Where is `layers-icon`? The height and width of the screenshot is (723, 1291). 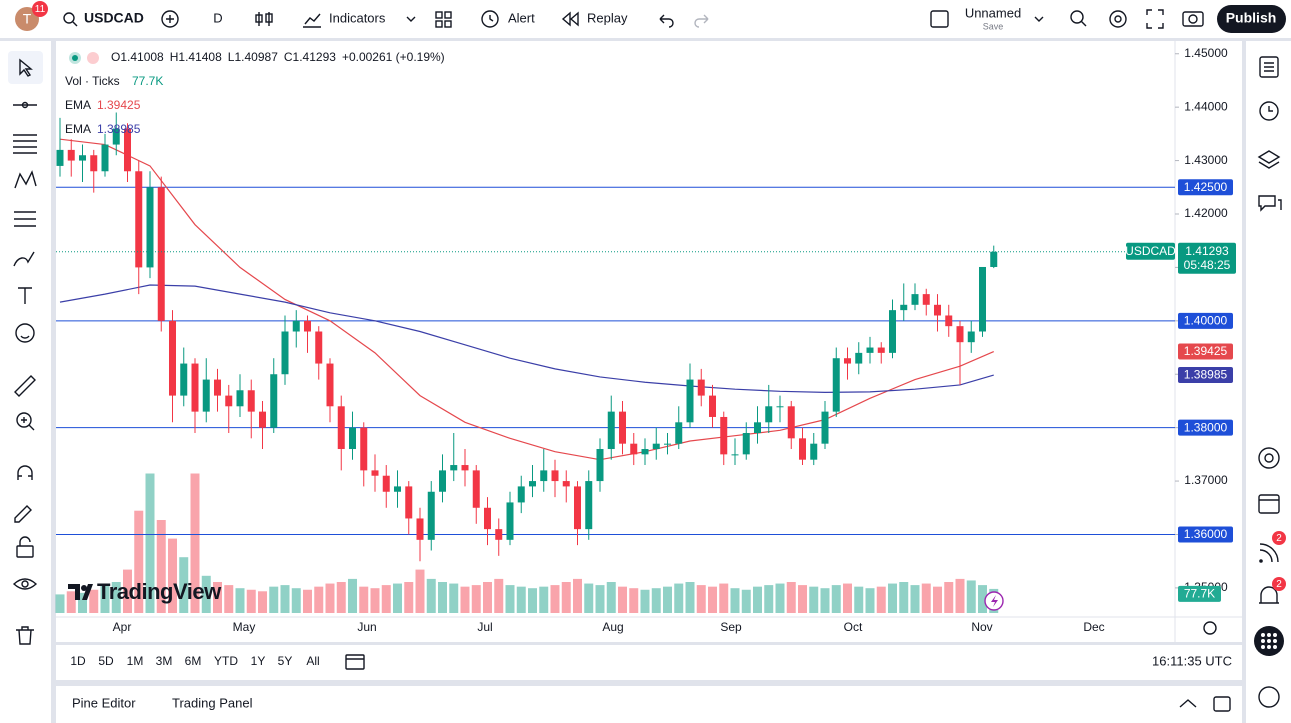 layers-icon is located at coordinates (1269, 159).